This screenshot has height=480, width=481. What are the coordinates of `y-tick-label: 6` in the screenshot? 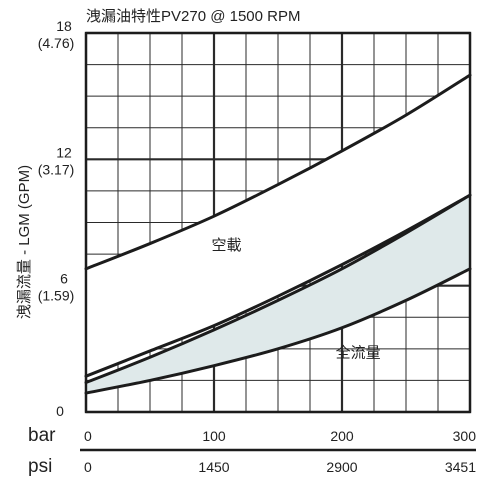 It's located at (64, 279).